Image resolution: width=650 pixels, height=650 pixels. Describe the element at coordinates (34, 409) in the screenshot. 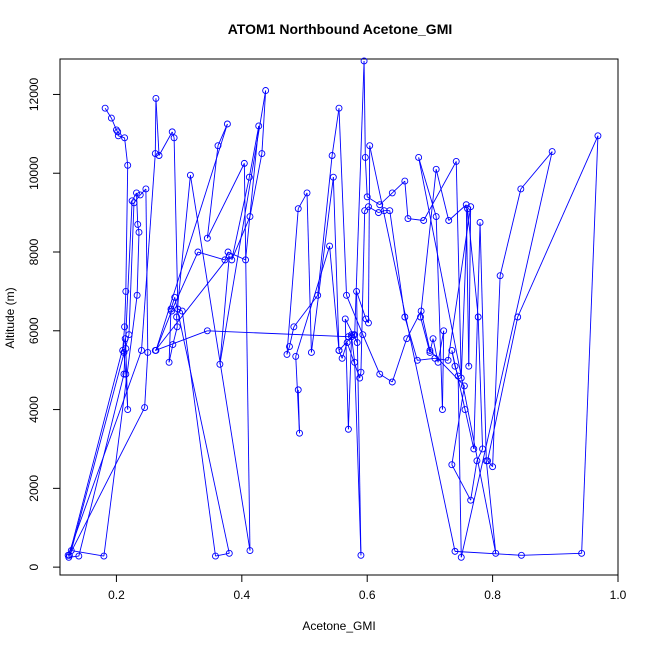

I see `y-tick-label: 4000` at that location.